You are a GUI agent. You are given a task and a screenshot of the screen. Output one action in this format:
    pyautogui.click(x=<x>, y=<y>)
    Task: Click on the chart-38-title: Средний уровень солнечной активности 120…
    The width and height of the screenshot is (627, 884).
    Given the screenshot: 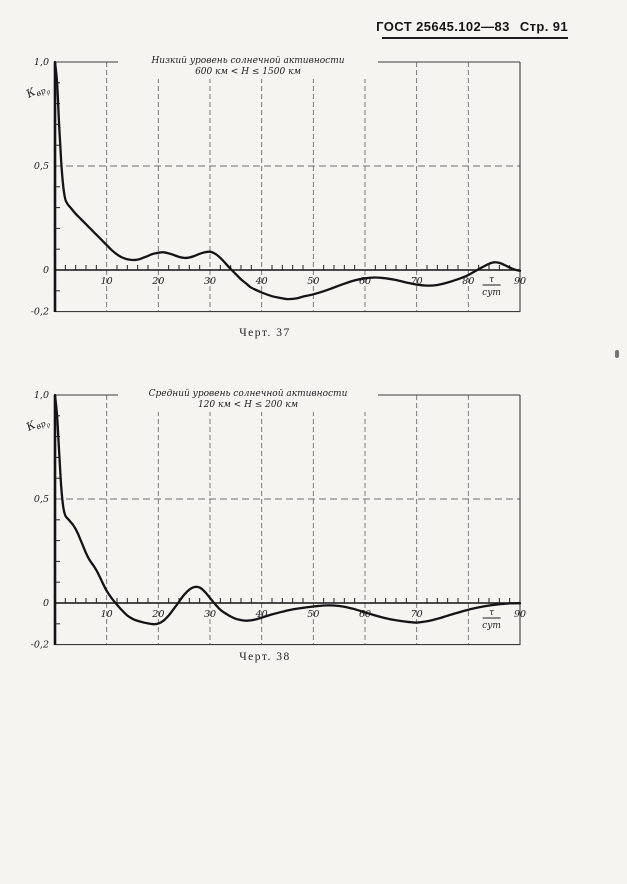 What is the action you would take?
    pyautogui.click(x=248, y=400)
    